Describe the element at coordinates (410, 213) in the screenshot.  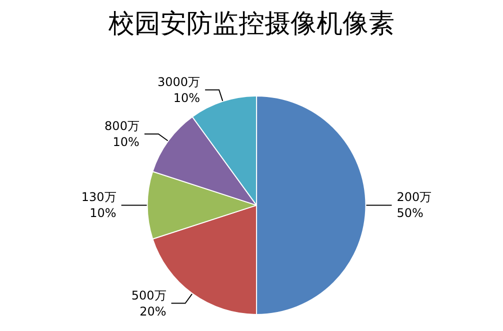
I see `data-label: 50%` at that location.